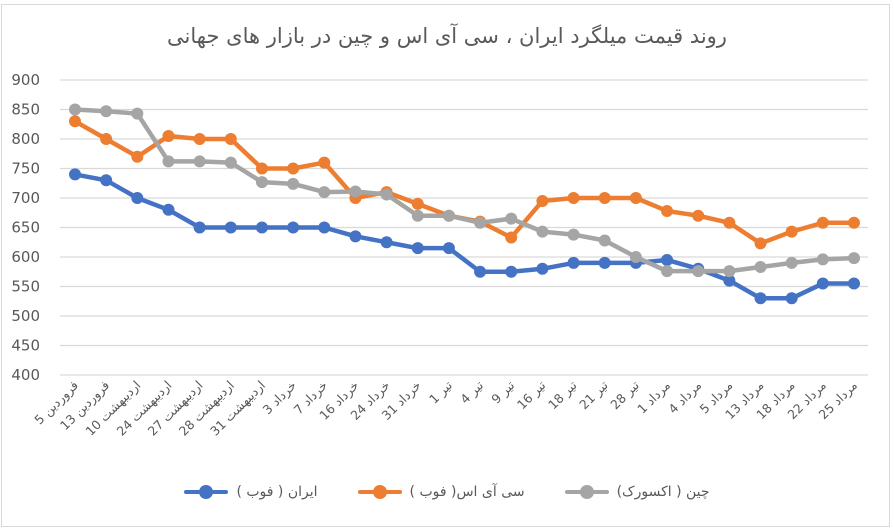 This screenshot has height=530, width=894. Describe the element at coordinates (25, 287) in the screenshot. I see `y-tick-label: 550` at that location.